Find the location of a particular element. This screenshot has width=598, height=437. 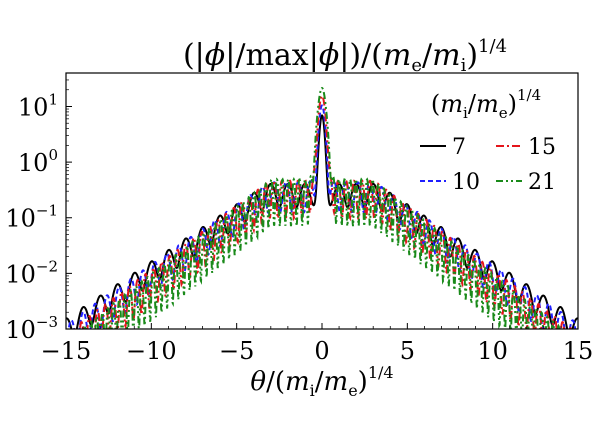

y-tick-label: 10⁻² is located at coordinates (31, 272).